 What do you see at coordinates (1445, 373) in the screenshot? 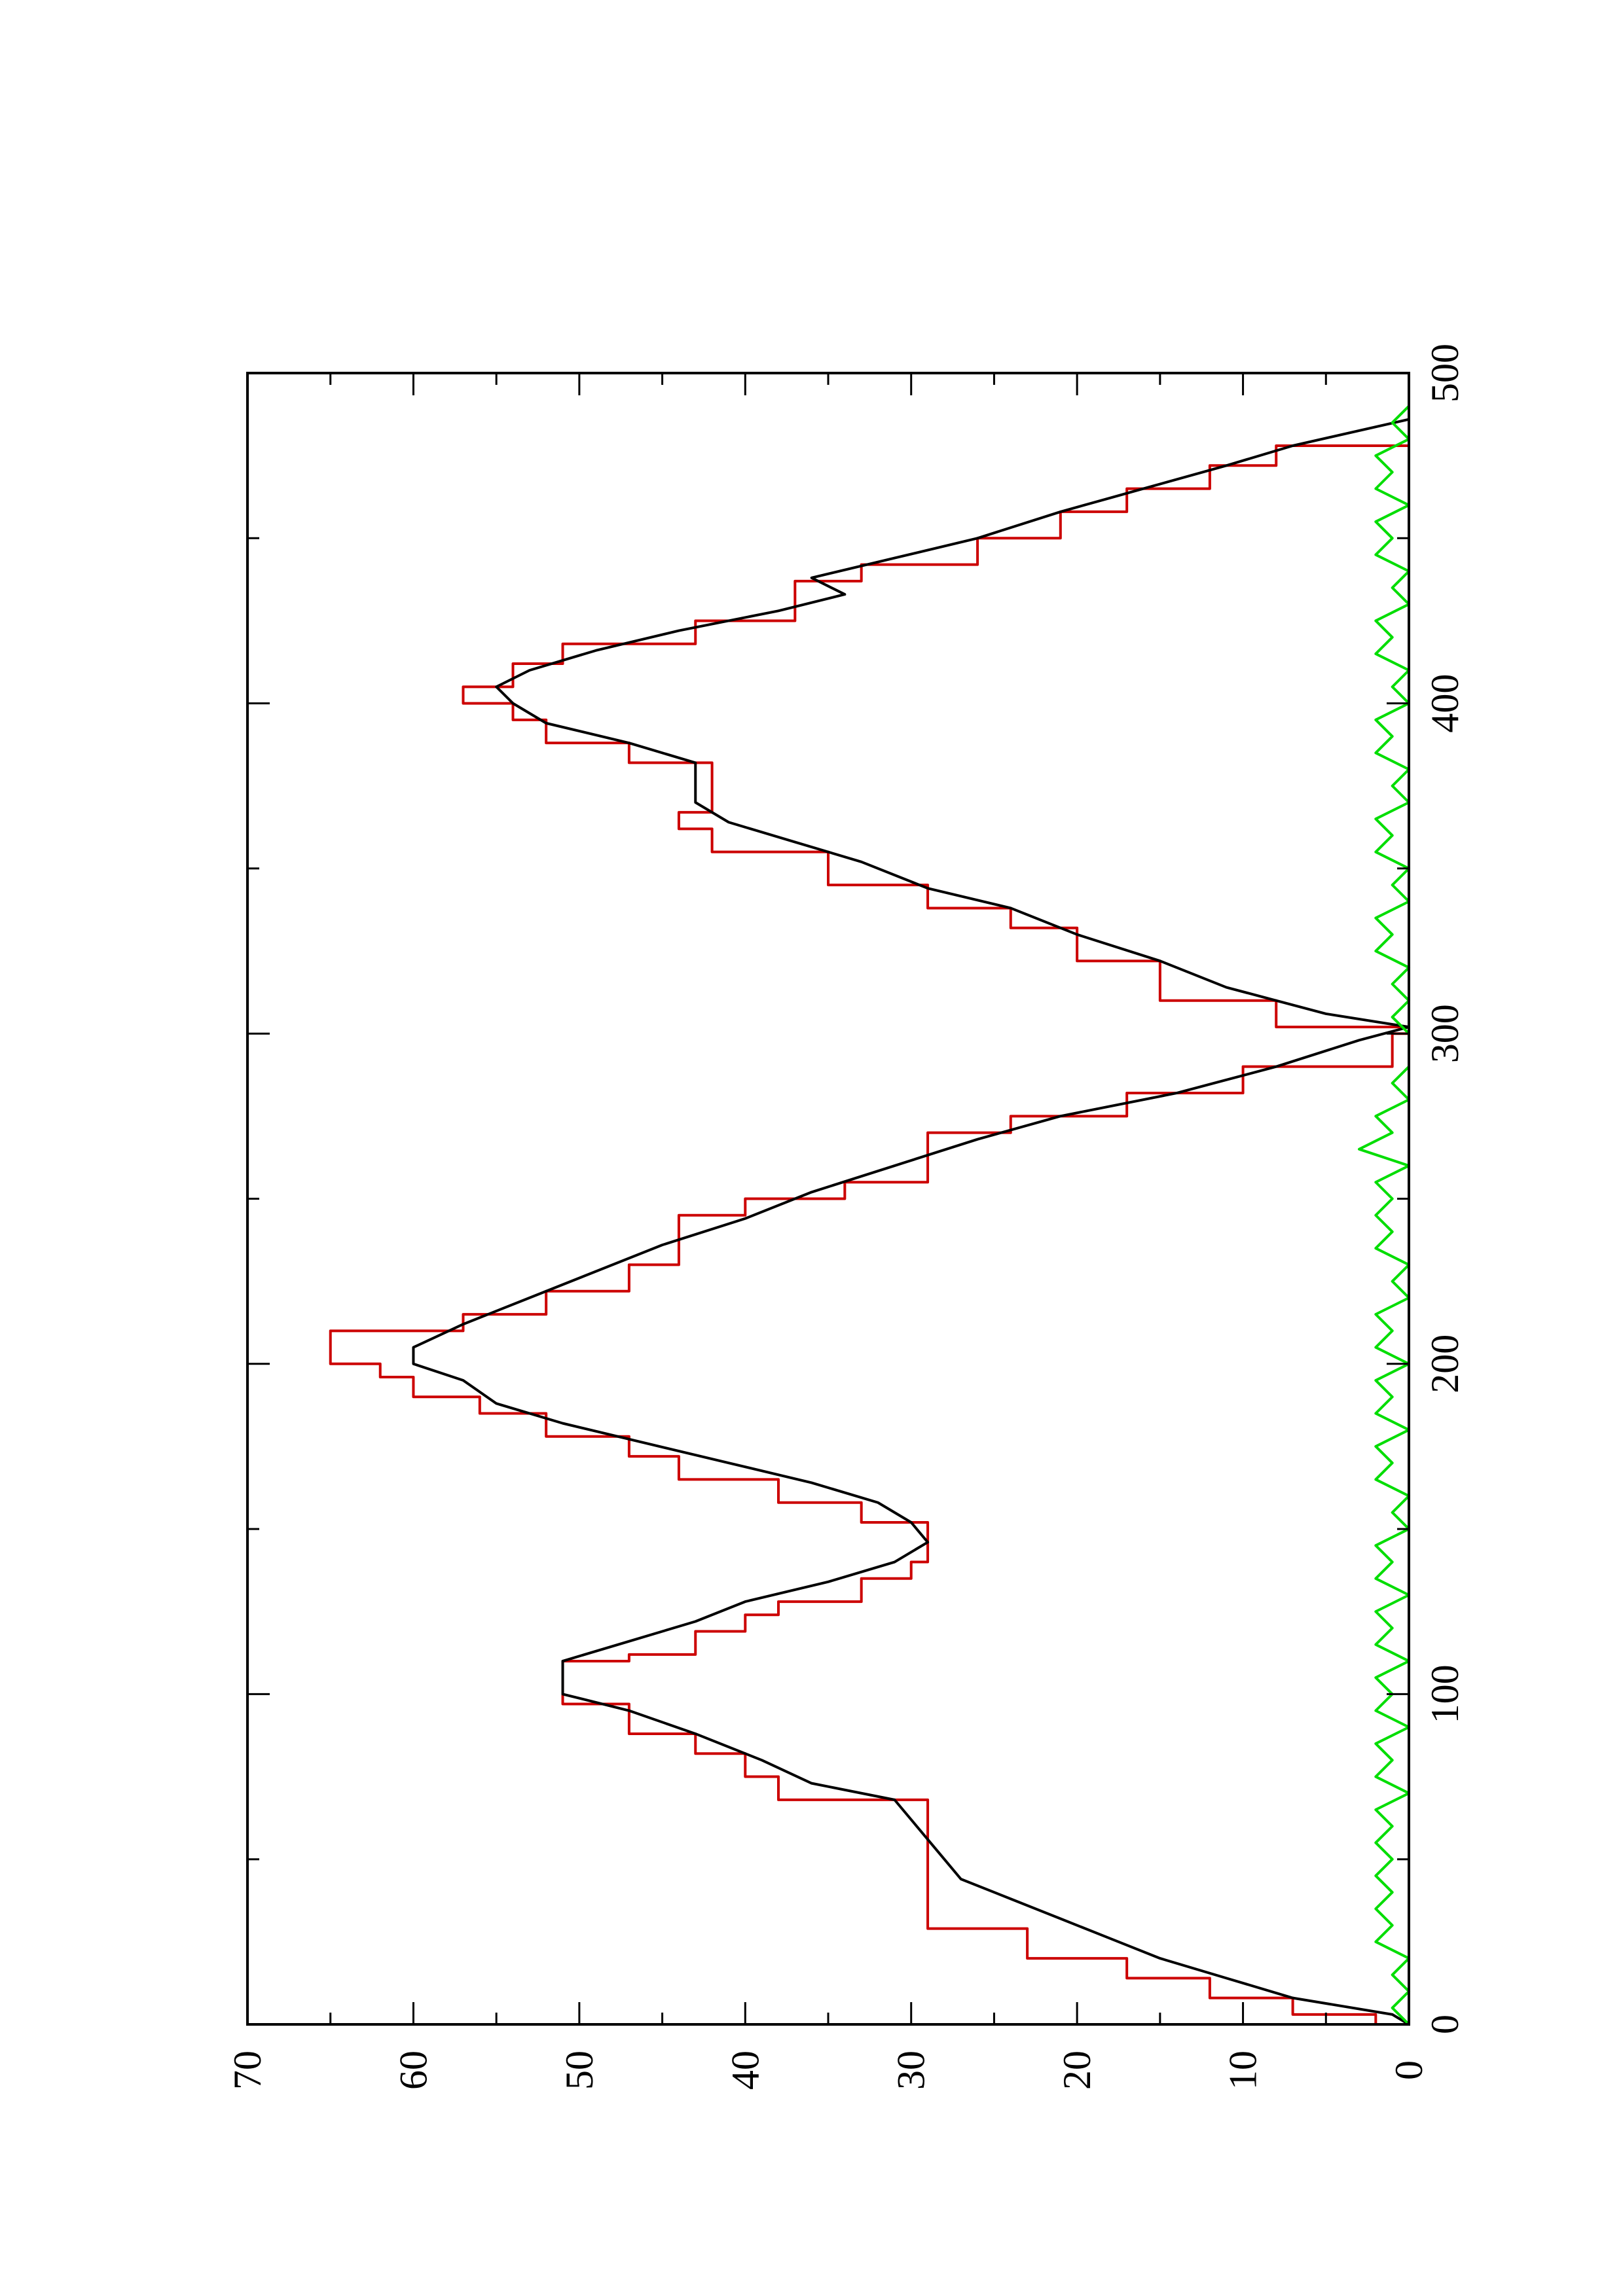
I see `x-tick-label: 500` at bounding box center [1445, 373].